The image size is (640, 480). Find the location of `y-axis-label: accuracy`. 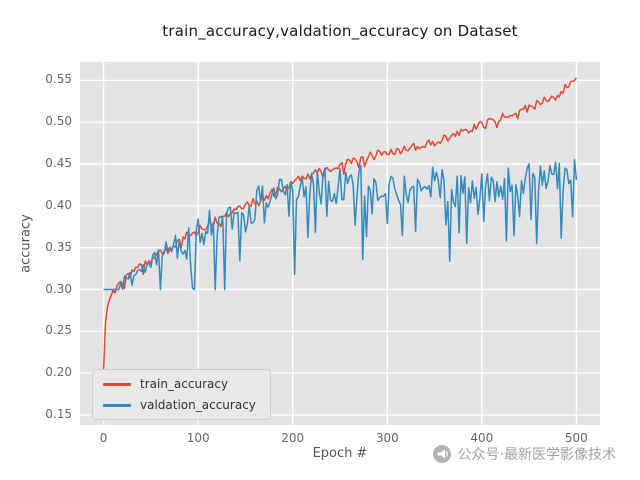

y-axis-label: accuracy is located at coordinates (26, 243).